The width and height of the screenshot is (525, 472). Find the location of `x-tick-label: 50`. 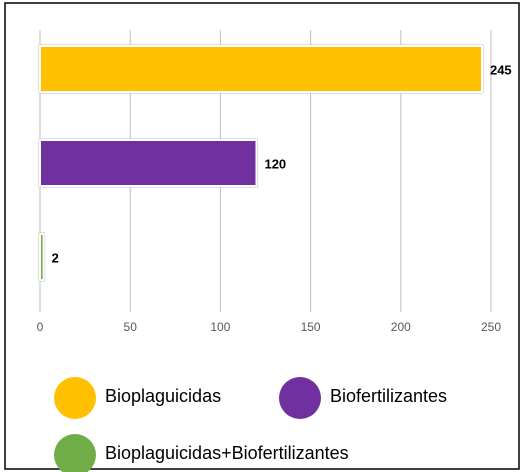

x-tick-label: 50 is located at coordinates (131, 327).